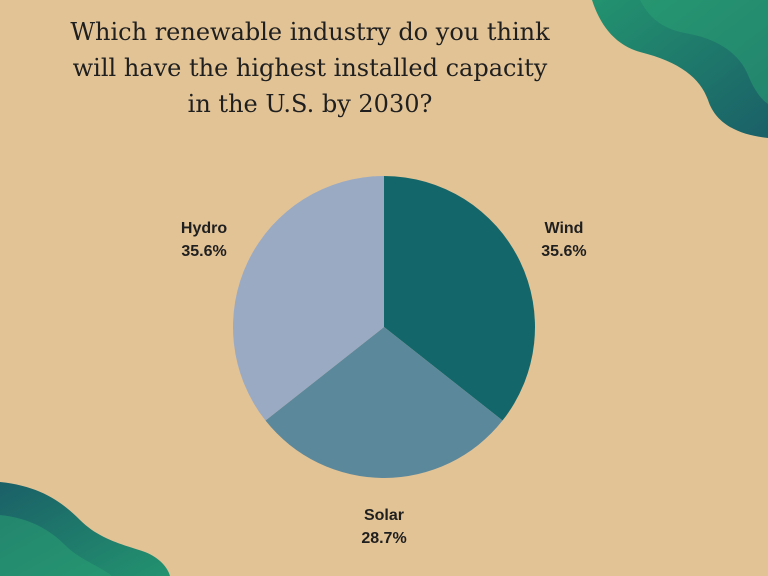  I want to click on pie-label-hydro: Hydro 35.6%, so click(204, 240).